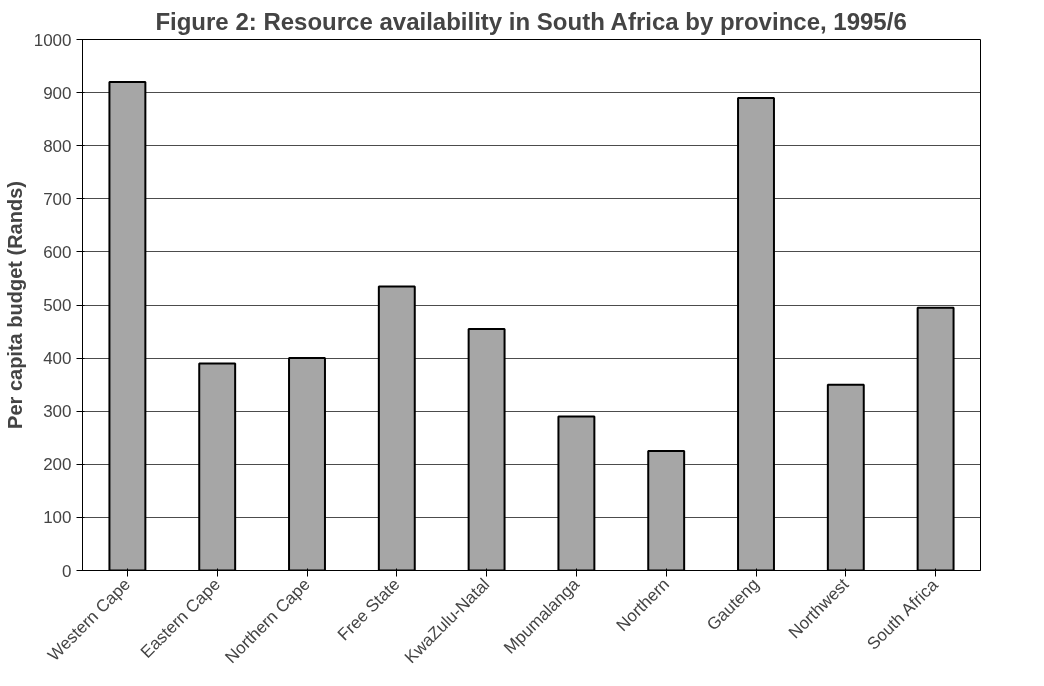 This screenshot has width=1044, height=686. Describe the element at coordinates (14, 305) in the screenshot. I see `y-axis-title: Per capita budget (Rands)` at that location.